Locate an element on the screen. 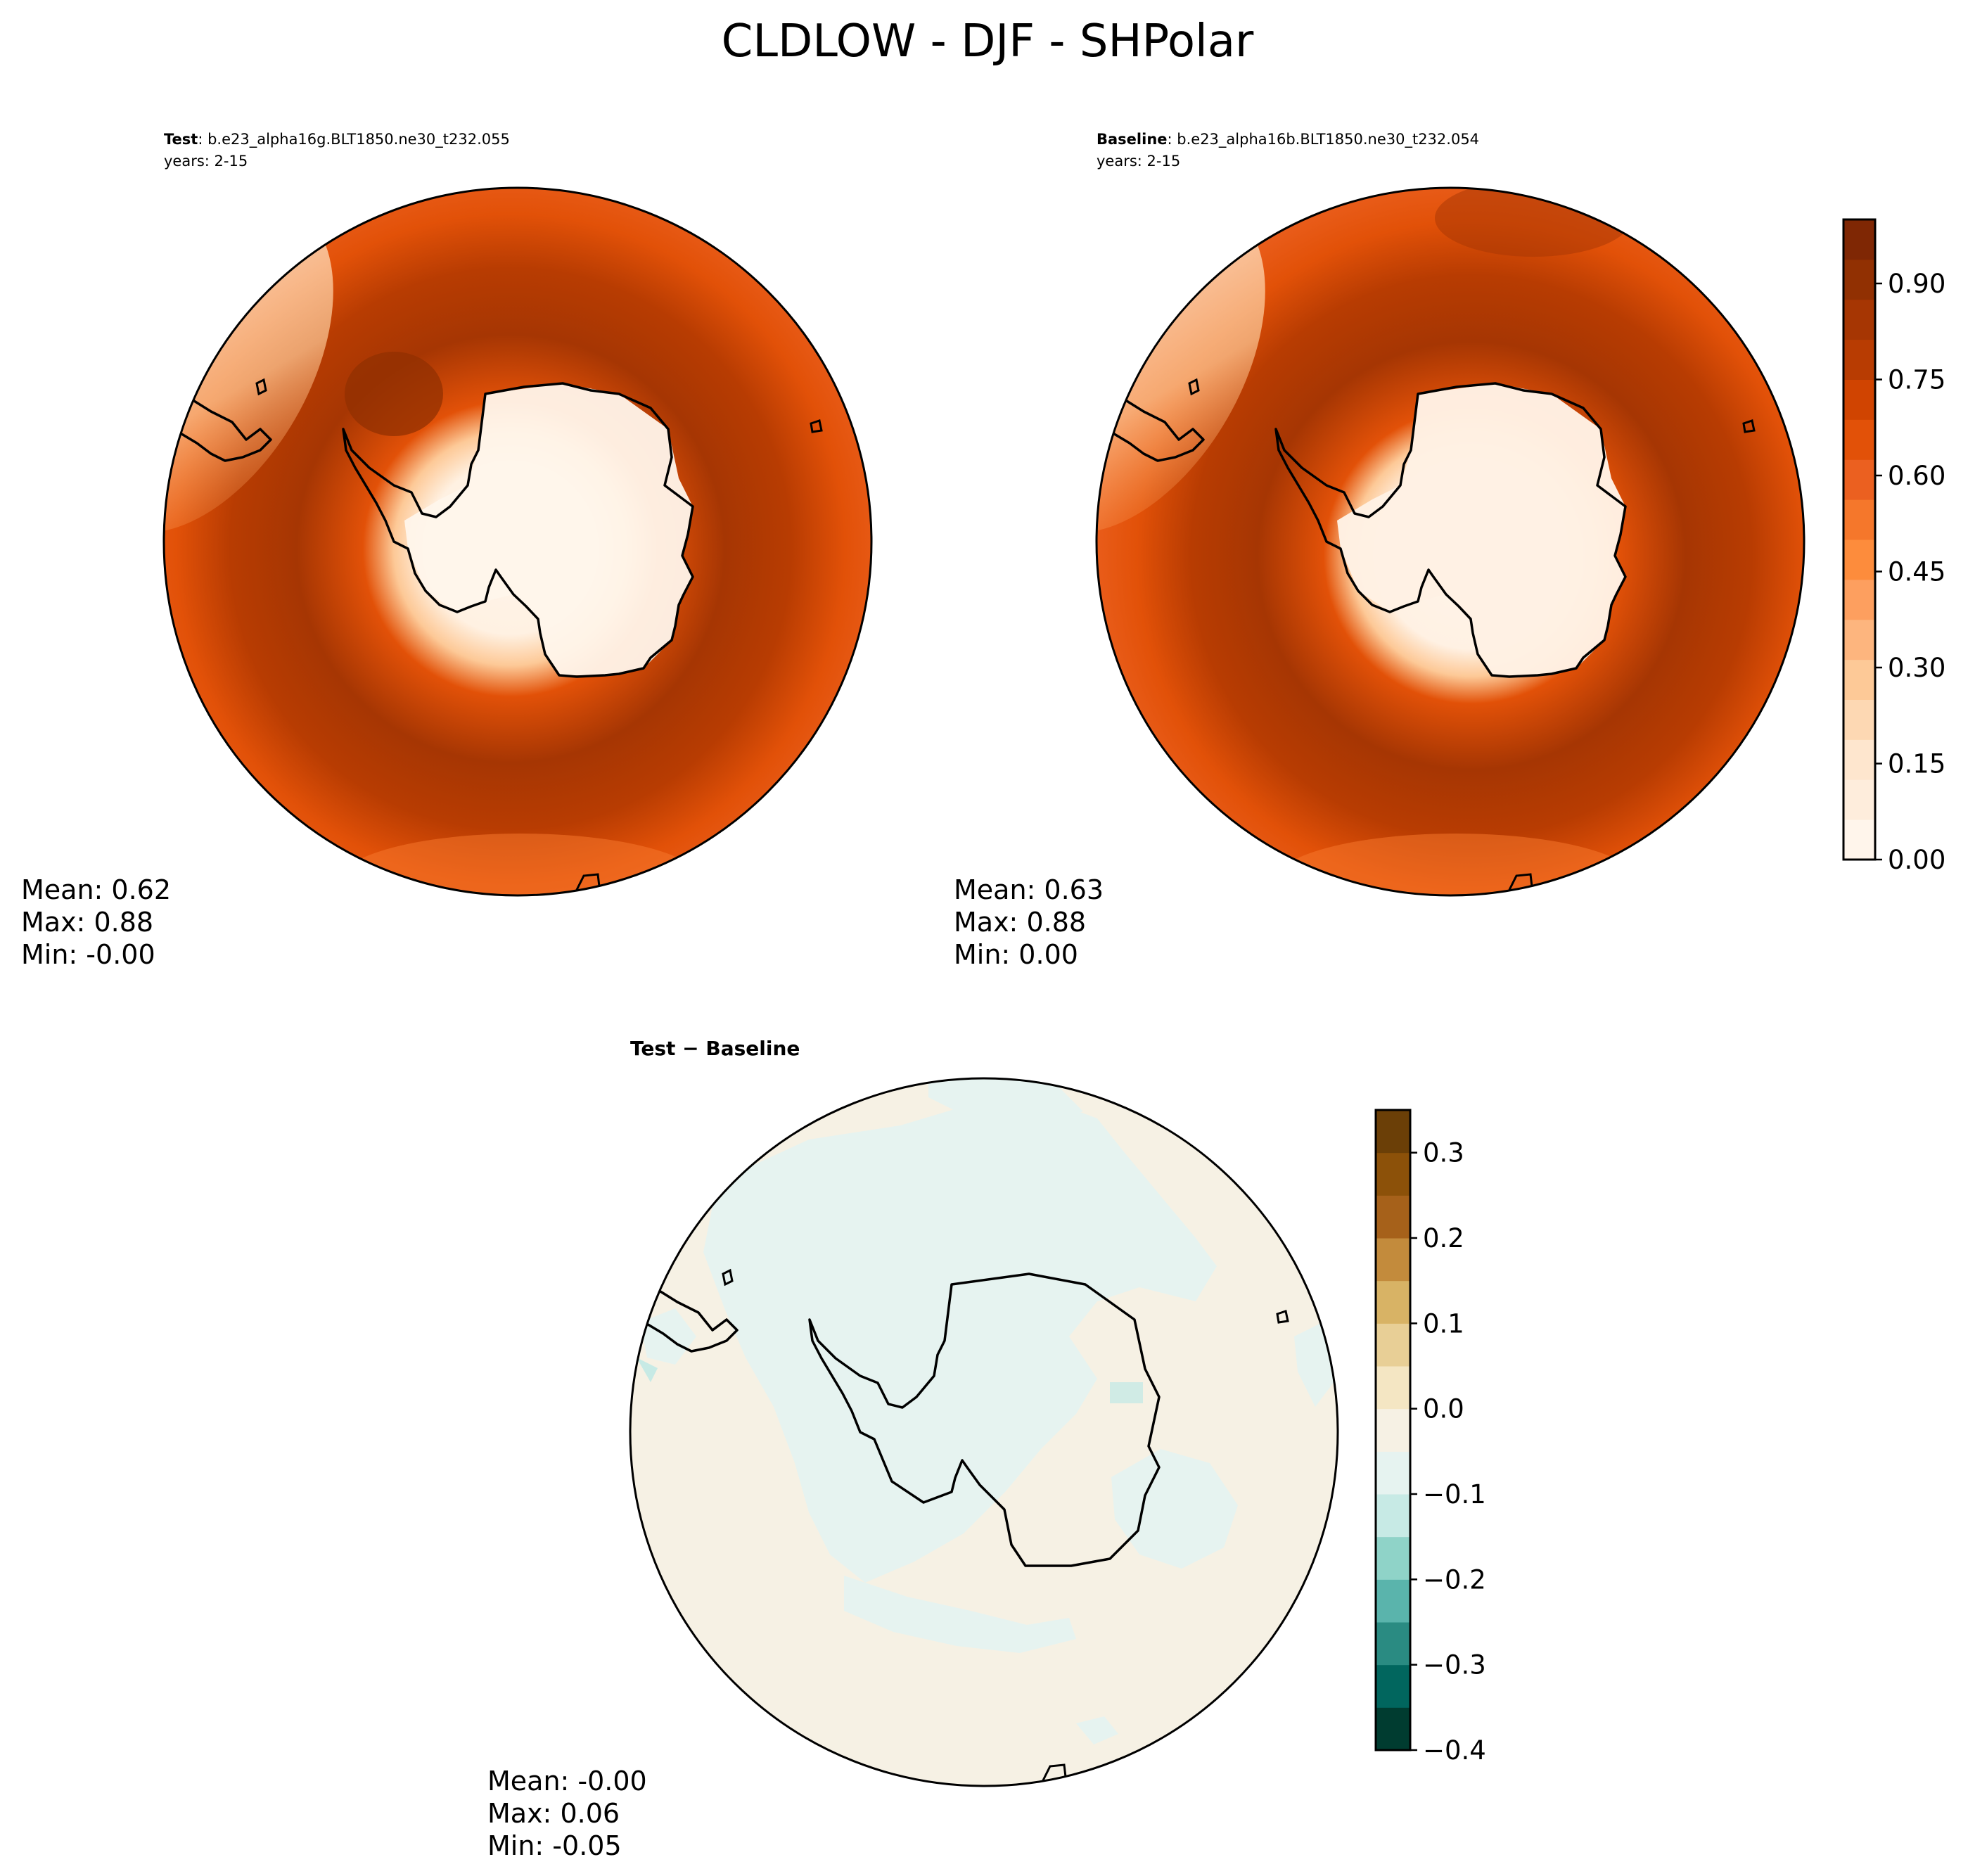 This screenshot has width=1975, height=1876. test-label-bold: Test is located at coordinates (181, 139).